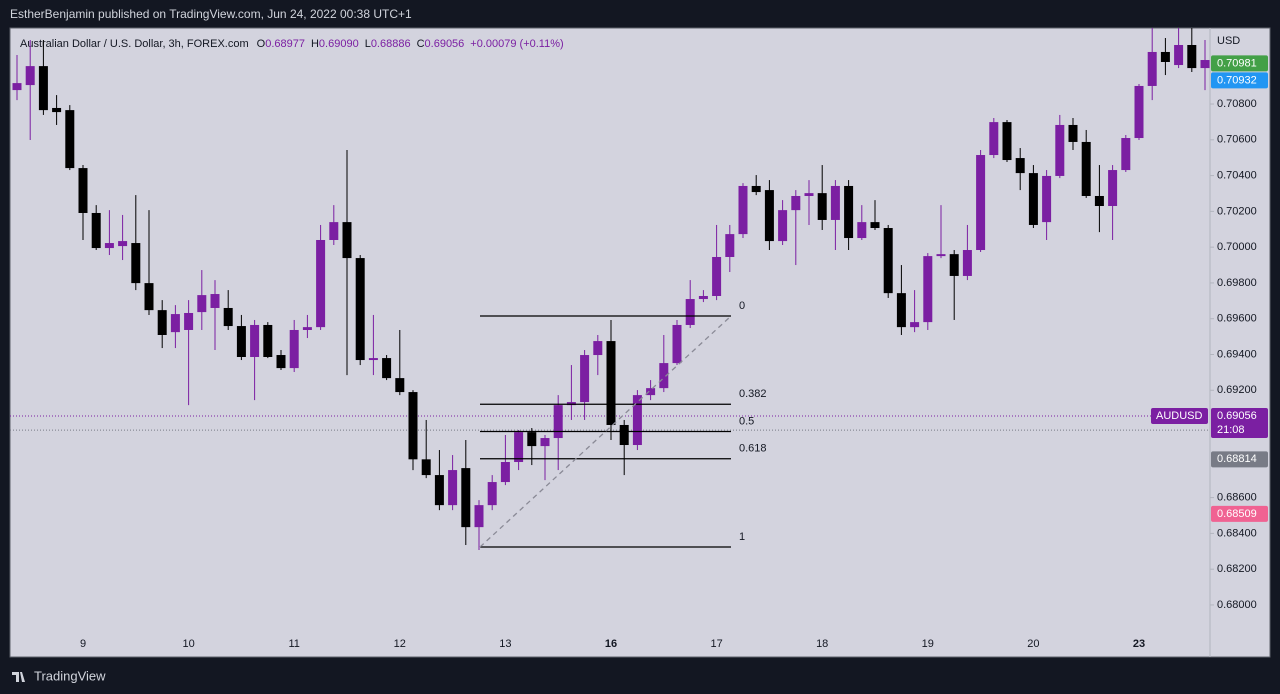  I want to click on x-tick-label: 9, so click(83, 644).